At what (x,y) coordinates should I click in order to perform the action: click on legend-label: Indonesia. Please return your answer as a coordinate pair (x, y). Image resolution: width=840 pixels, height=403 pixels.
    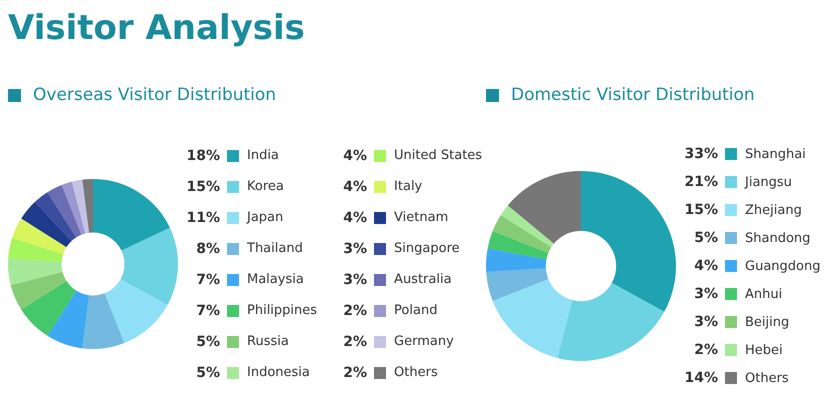
    Looking at the image, I should click on (278, 372).